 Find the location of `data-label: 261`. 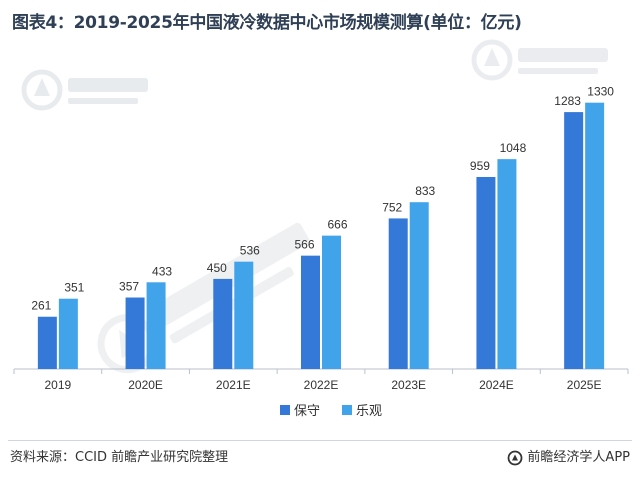

data-label: 261 is located at coordinates (41, 306).